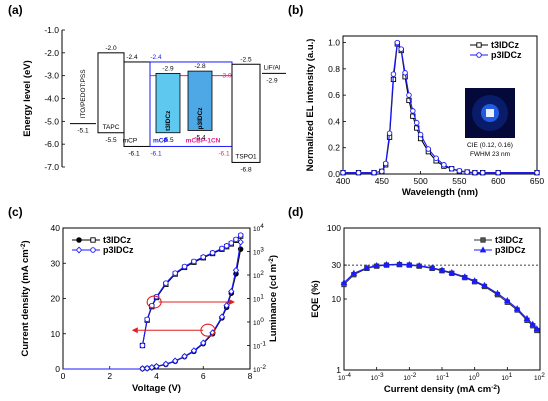 This screenshot has width=548, height=401. What do you see at coordinates (409, 377) in the screenshot?
I see `x-tick-label: 10⁻²` at bounding box center [409, 377].